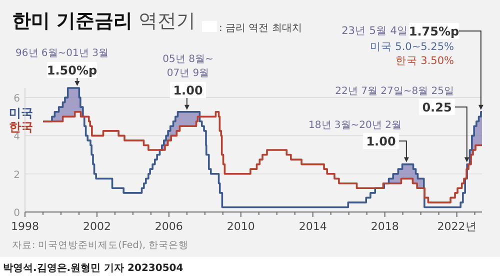  What do you see at coordinates (100, 245) in the screenshot?
I see `text: 자료: 미국연방준비제도(Fed), 한국은행` at bounding box center [100, 245].